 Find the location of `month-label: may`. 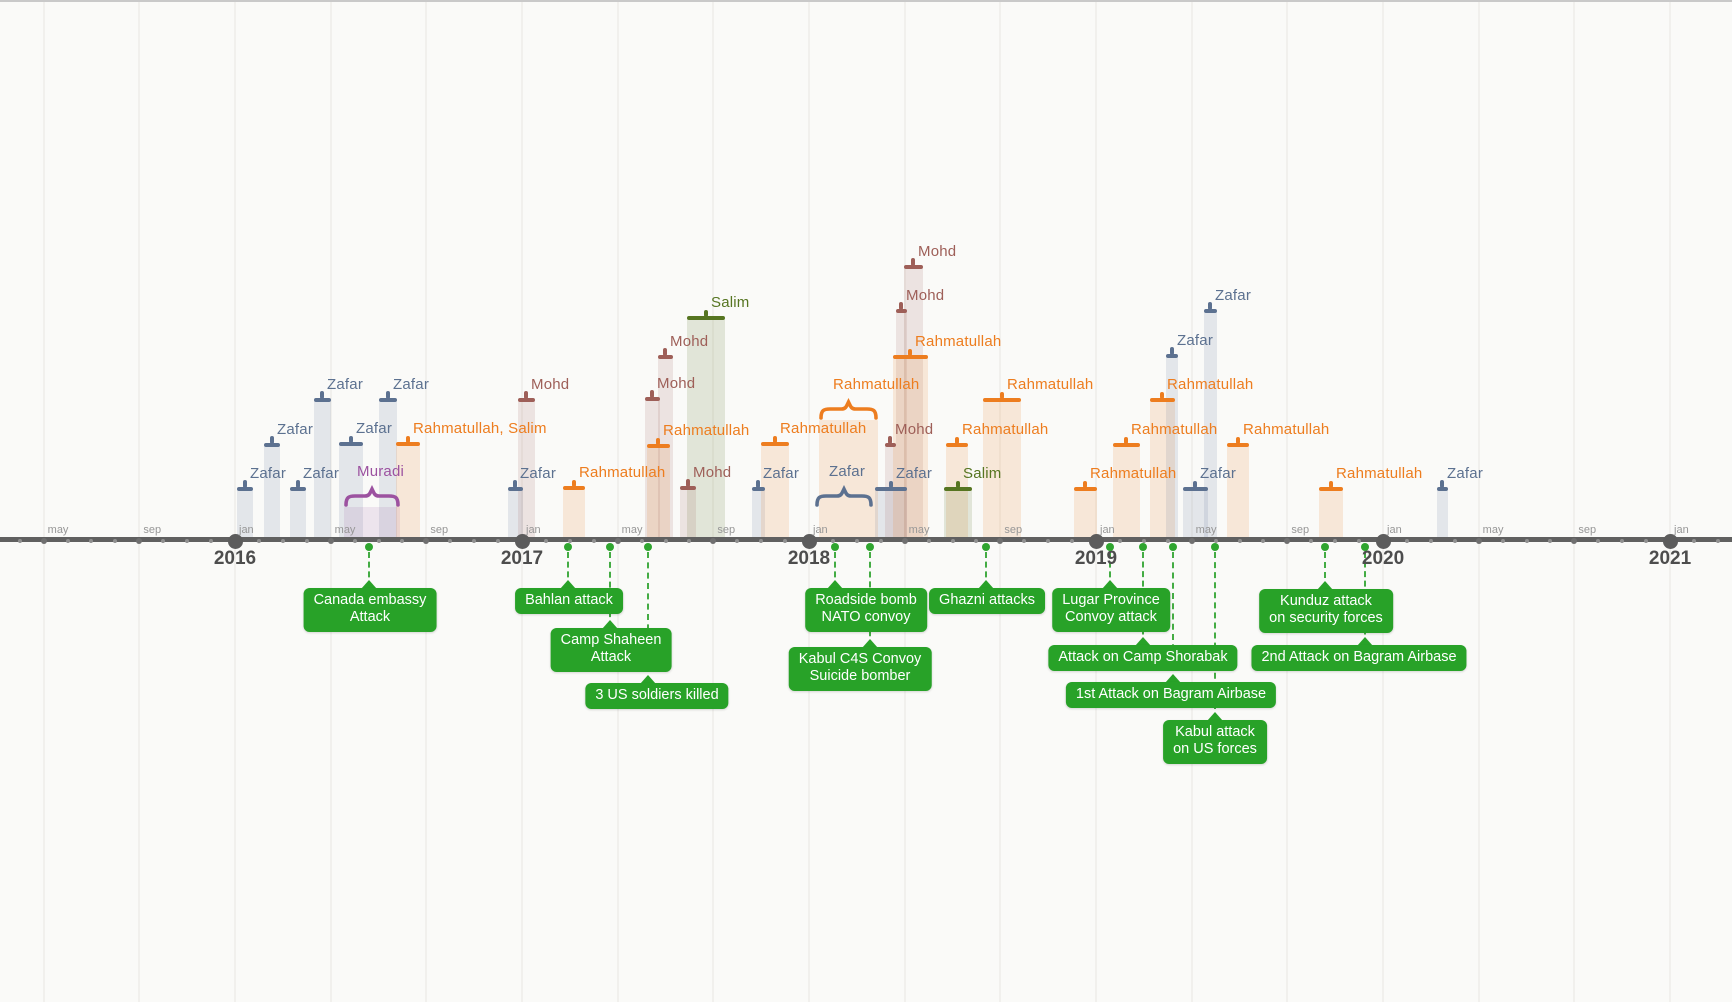

month-label: may is located at coordinates (345, 530).